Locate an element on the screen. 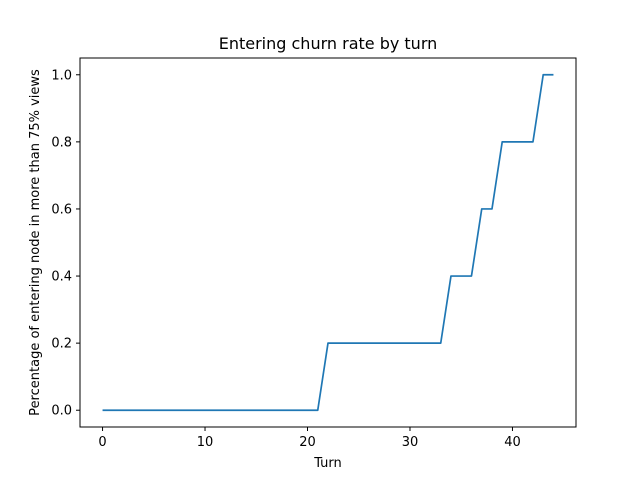  x-tick-label: 0 is located at coordinates (102, 442).